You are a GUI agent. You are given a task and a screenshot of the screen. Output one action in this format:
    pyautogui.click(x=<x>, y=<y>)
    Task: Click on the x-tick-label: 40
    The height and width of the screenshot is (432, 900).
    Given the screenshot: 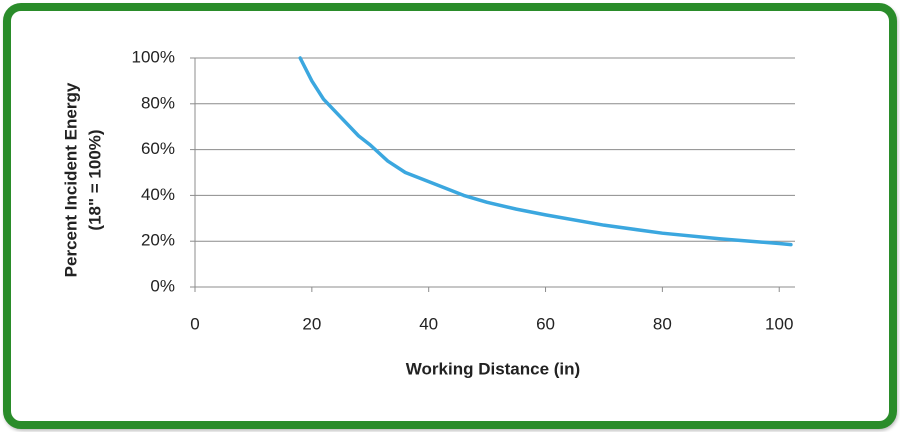 What is the action you would take?
    pyautogui.click(x=428, y=323)
    